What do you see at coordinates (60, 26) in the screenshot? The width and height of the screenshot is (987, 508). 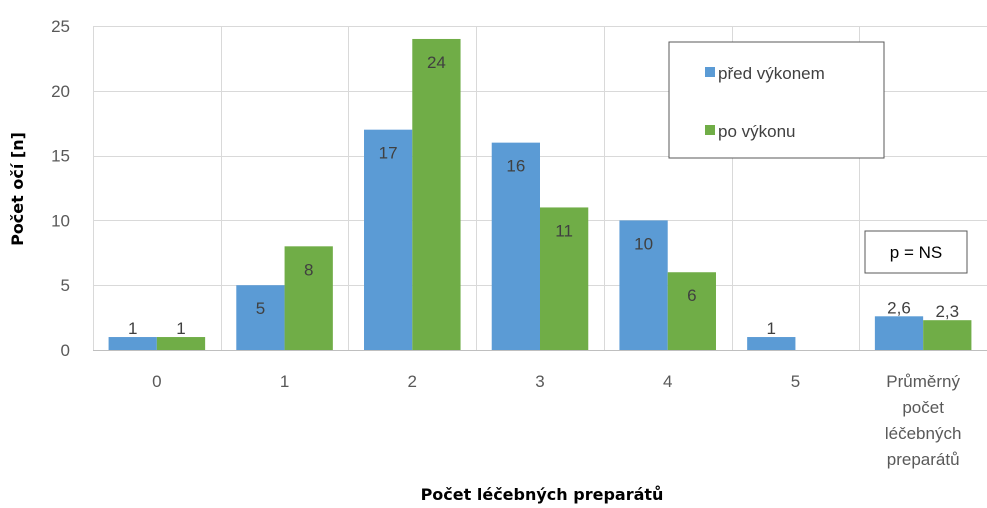 I see `y-tick-label: 25` at bounding box center [60, 26].